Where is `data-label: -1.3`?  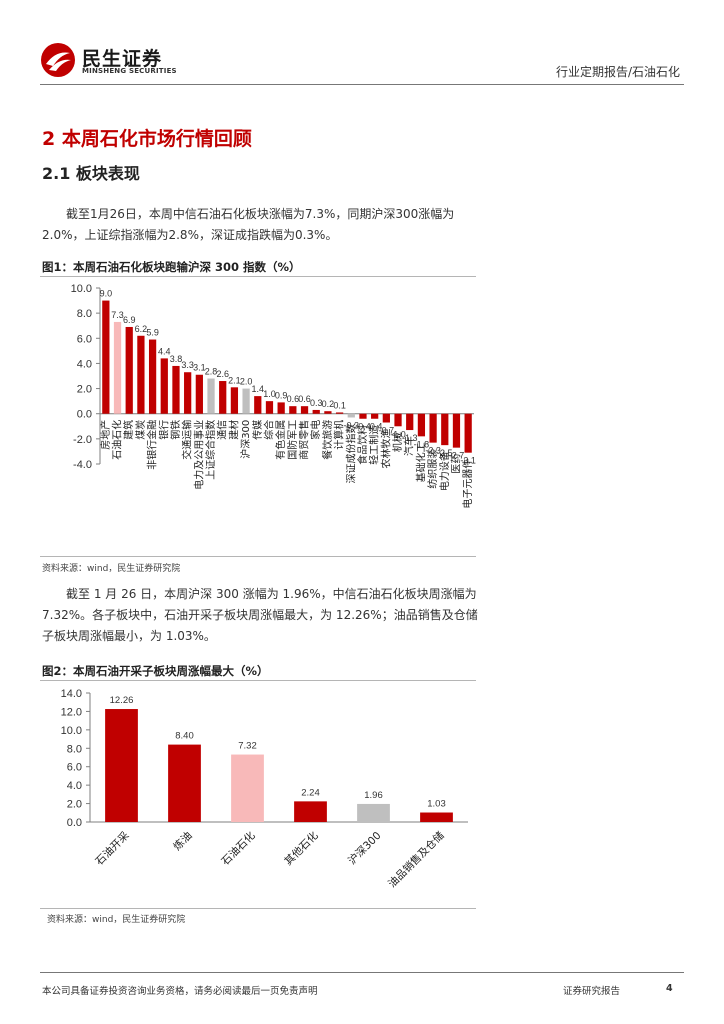 data-label: -1.3 is located at coordinates (410, 438).